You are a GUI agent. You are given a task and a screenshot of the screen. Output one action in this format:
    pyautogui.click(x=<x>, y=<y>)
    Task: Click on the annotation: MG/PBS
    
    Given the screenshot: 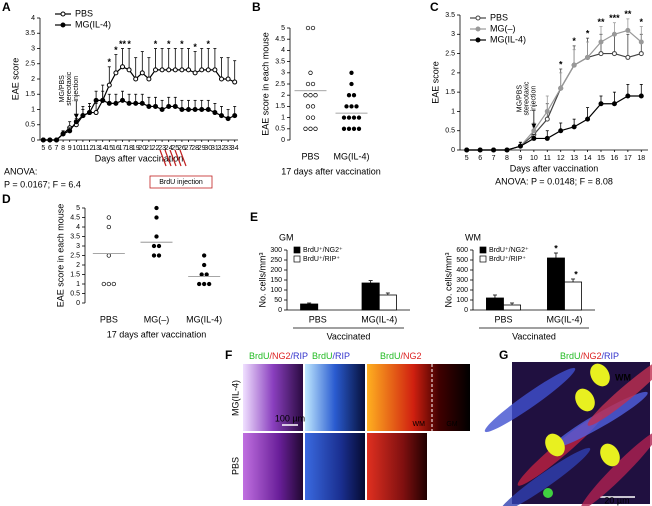 What is the action you would take?
    pyautogui.click(x=520, y=99)
    